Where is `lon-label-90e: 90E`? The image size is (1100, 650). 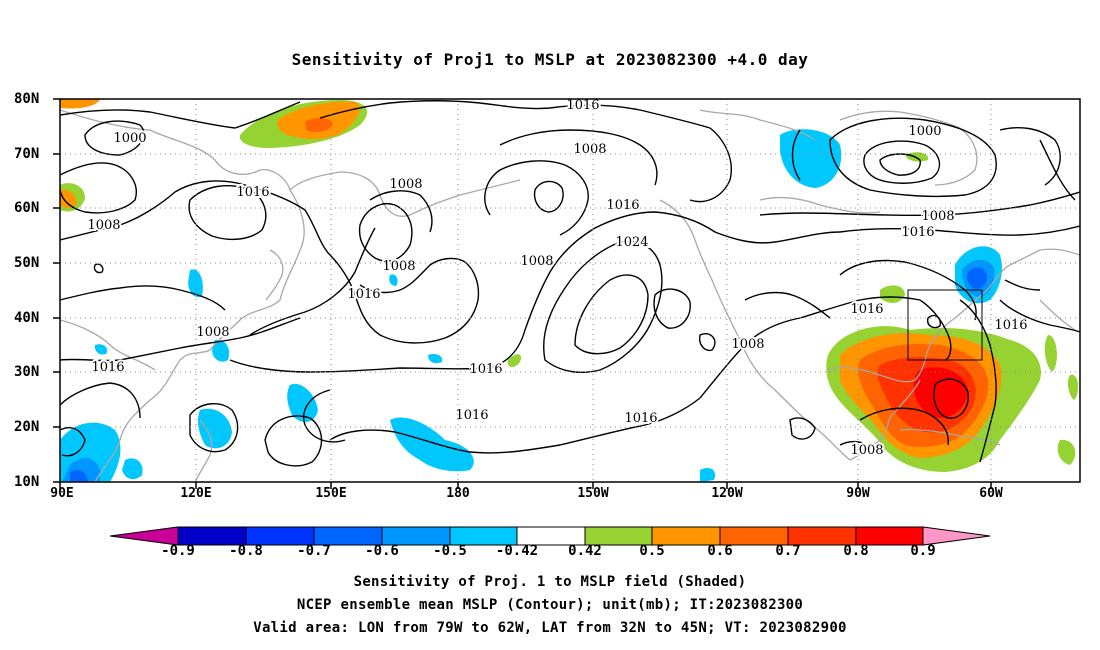 lon-label-90e: 90E is located at coordinates (62, 493).